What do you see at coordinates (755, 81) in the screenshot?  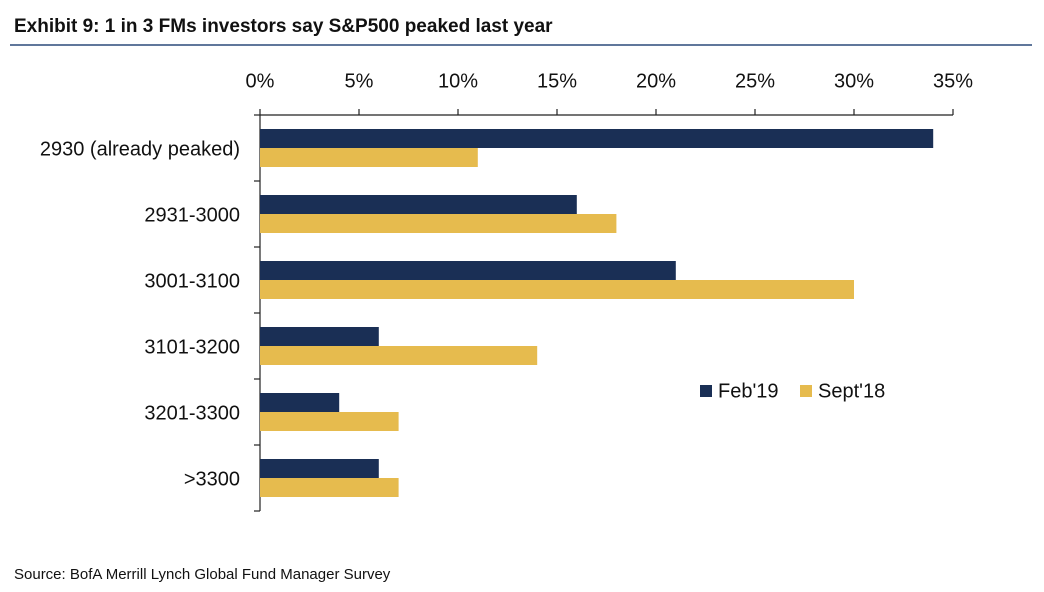 I see `x-tick-label: 25%` at bounding box center [755, 81].